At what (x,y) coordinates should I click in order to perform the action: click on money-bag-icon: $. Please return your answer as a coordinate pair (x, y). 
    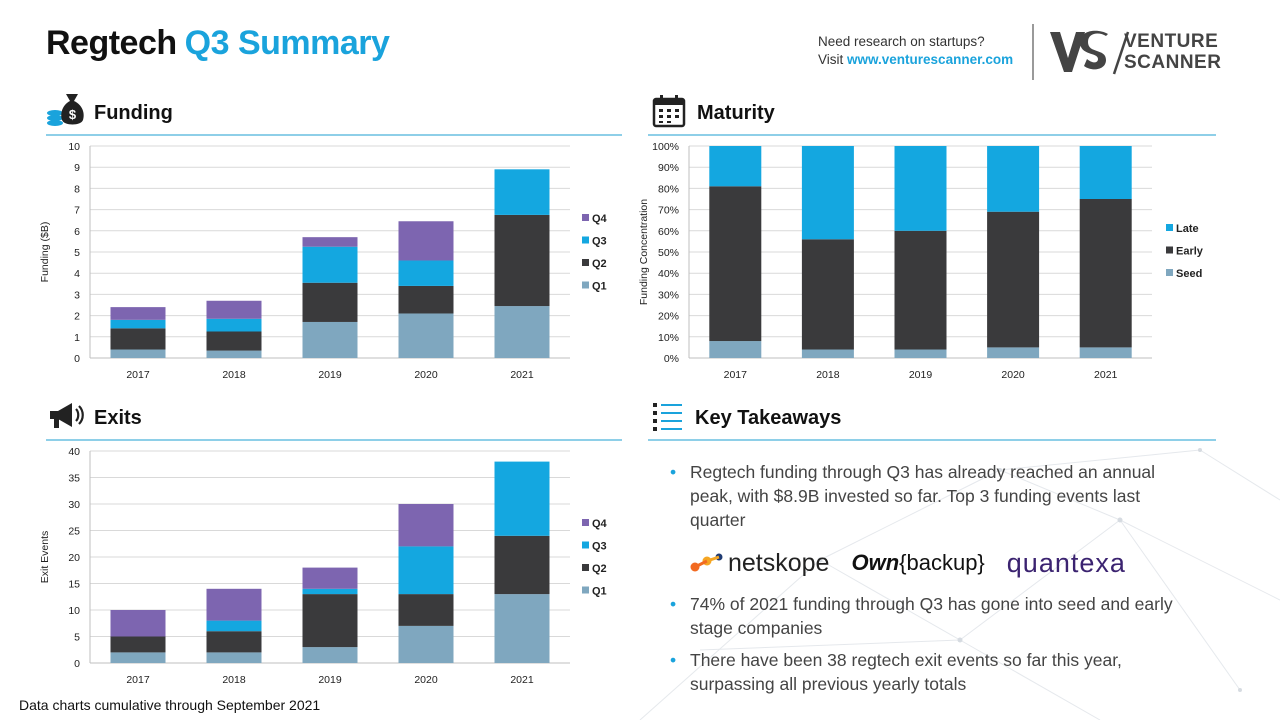
    Looking at the image, I should click on (65, 110).